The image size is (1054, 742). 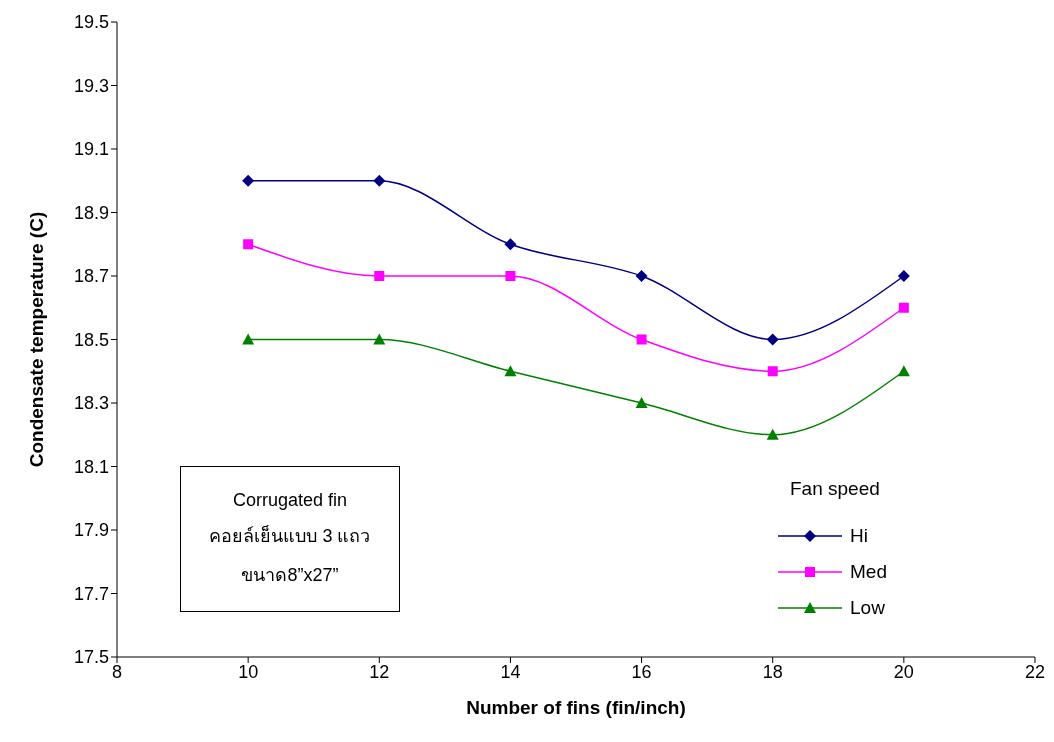 What do you see at coordinates (641, 671) in the screenshot?
I see `x-tick-label: 16` at bounding box center [641, 671].